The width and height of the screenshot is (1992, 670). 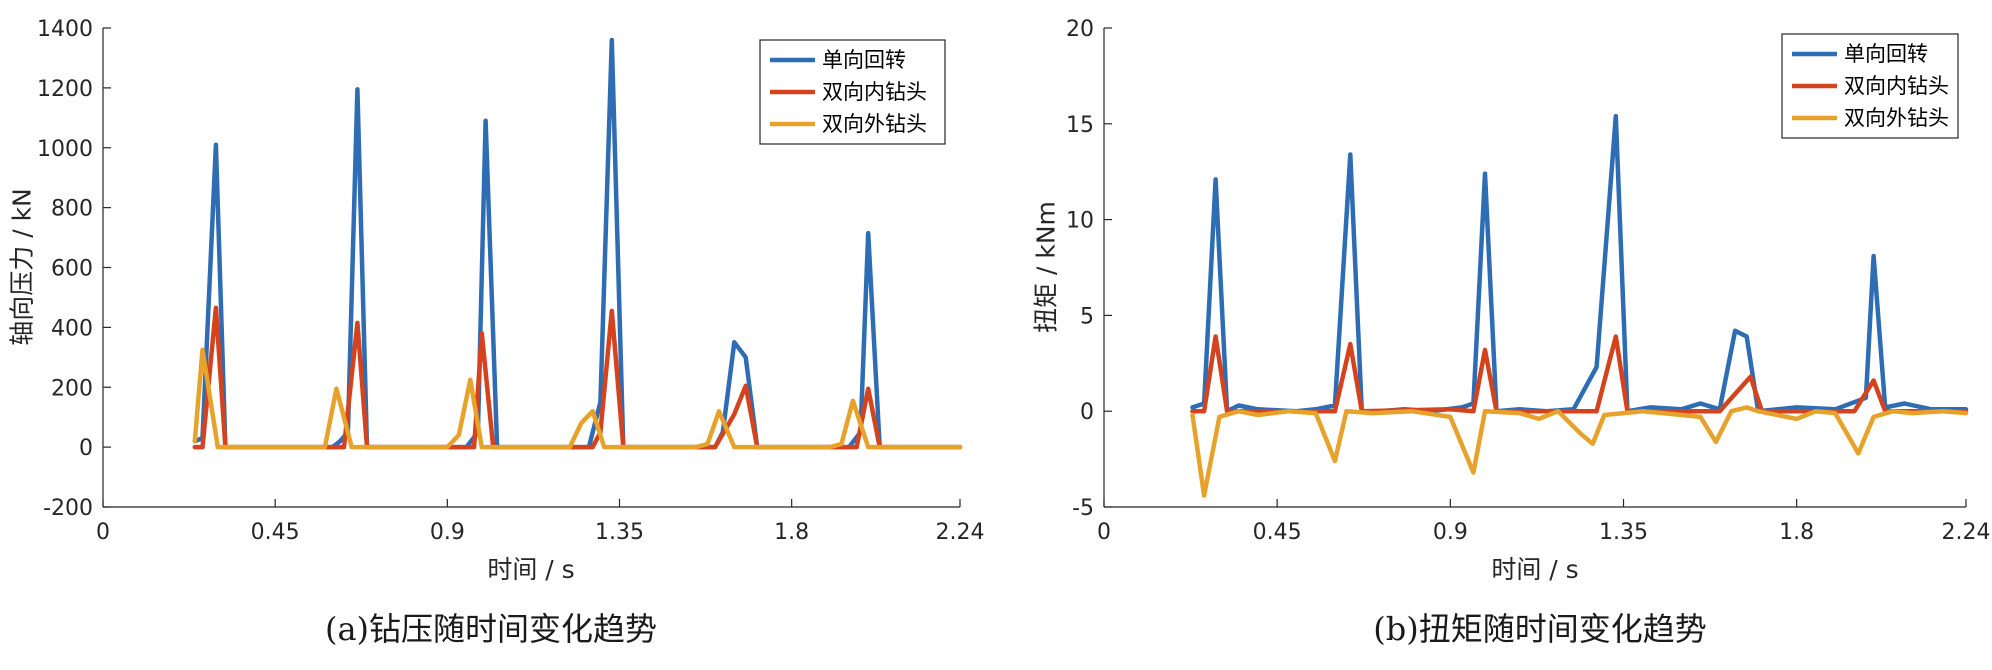 I want to click on y-tick-label-b: 5, so click(x=1087, y=316).